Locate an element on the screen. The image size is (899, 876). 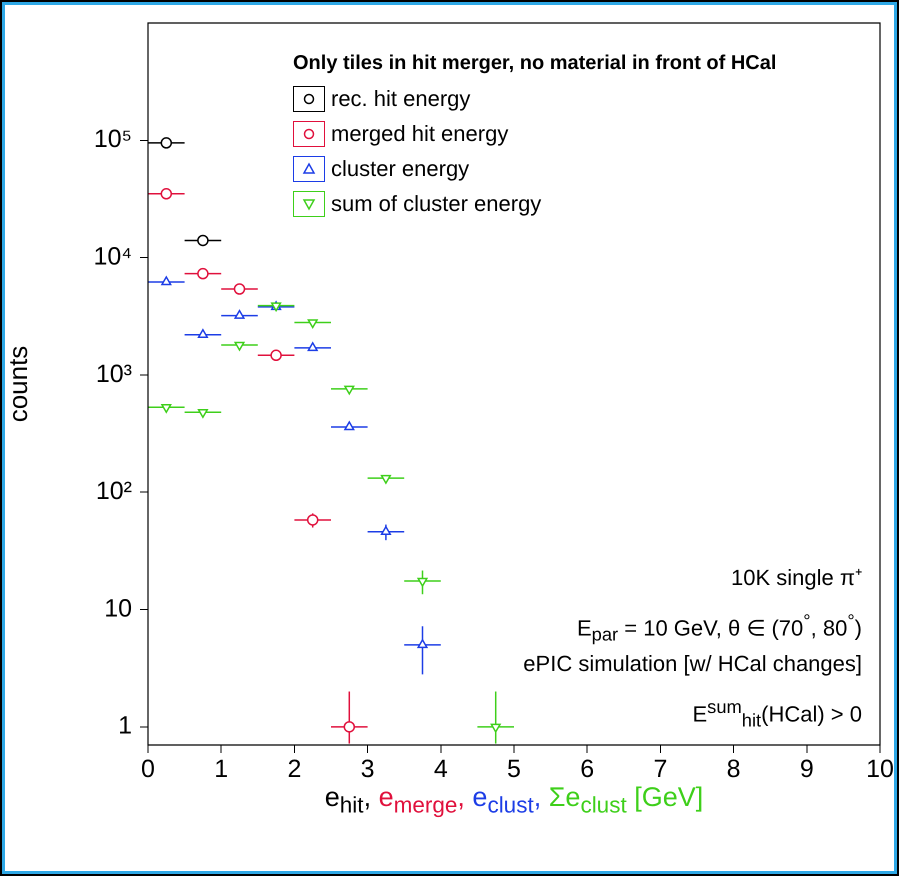
y-tick-label: 10 is located at coordinates (118, 608).